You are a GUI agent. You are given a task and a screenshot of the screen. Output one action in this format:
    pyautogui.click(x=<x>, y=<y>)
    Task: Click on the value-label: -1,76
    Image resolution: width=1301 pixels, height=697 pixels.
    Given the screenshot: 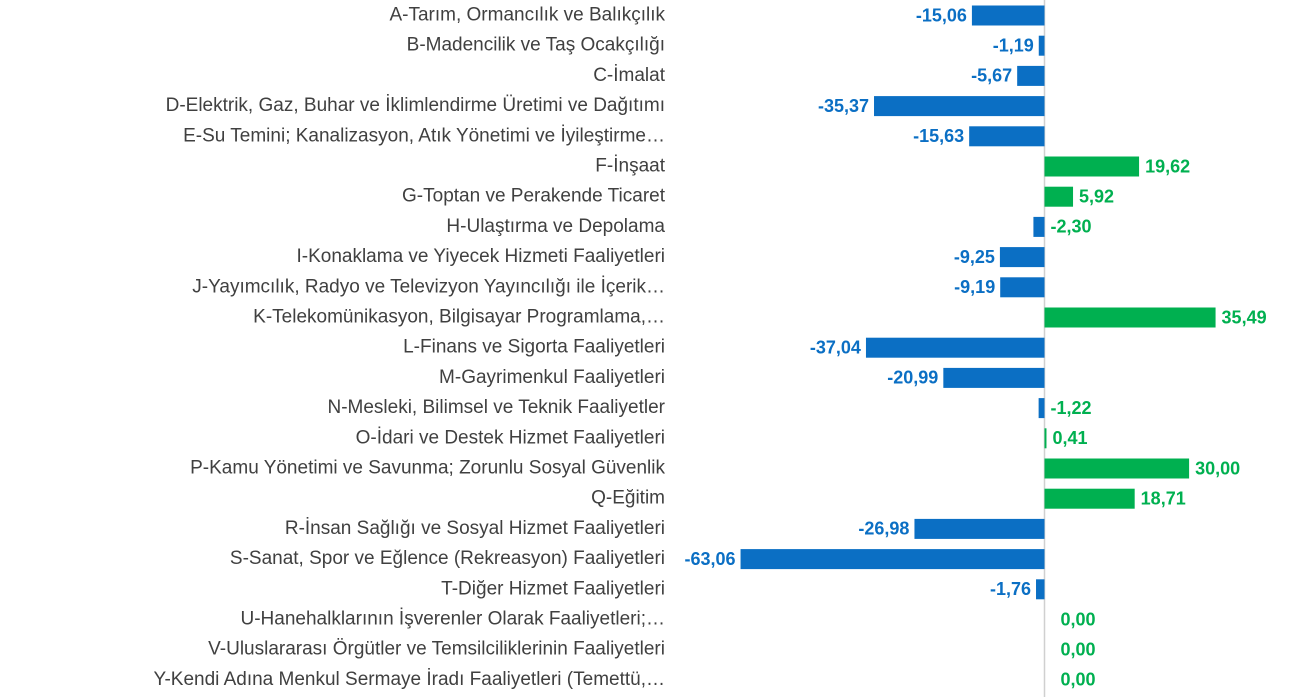 What is the action you would take?
    pyautogui.click(x=1010, y=589)
    